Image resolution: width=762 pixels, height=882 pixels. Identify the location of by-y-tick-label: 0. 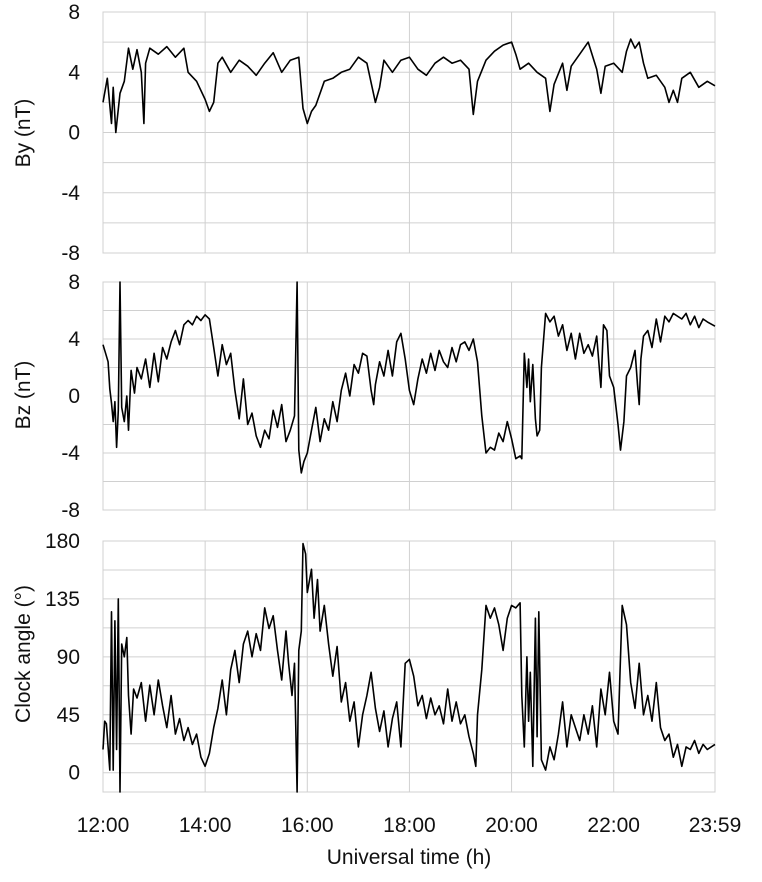
(74, 133).